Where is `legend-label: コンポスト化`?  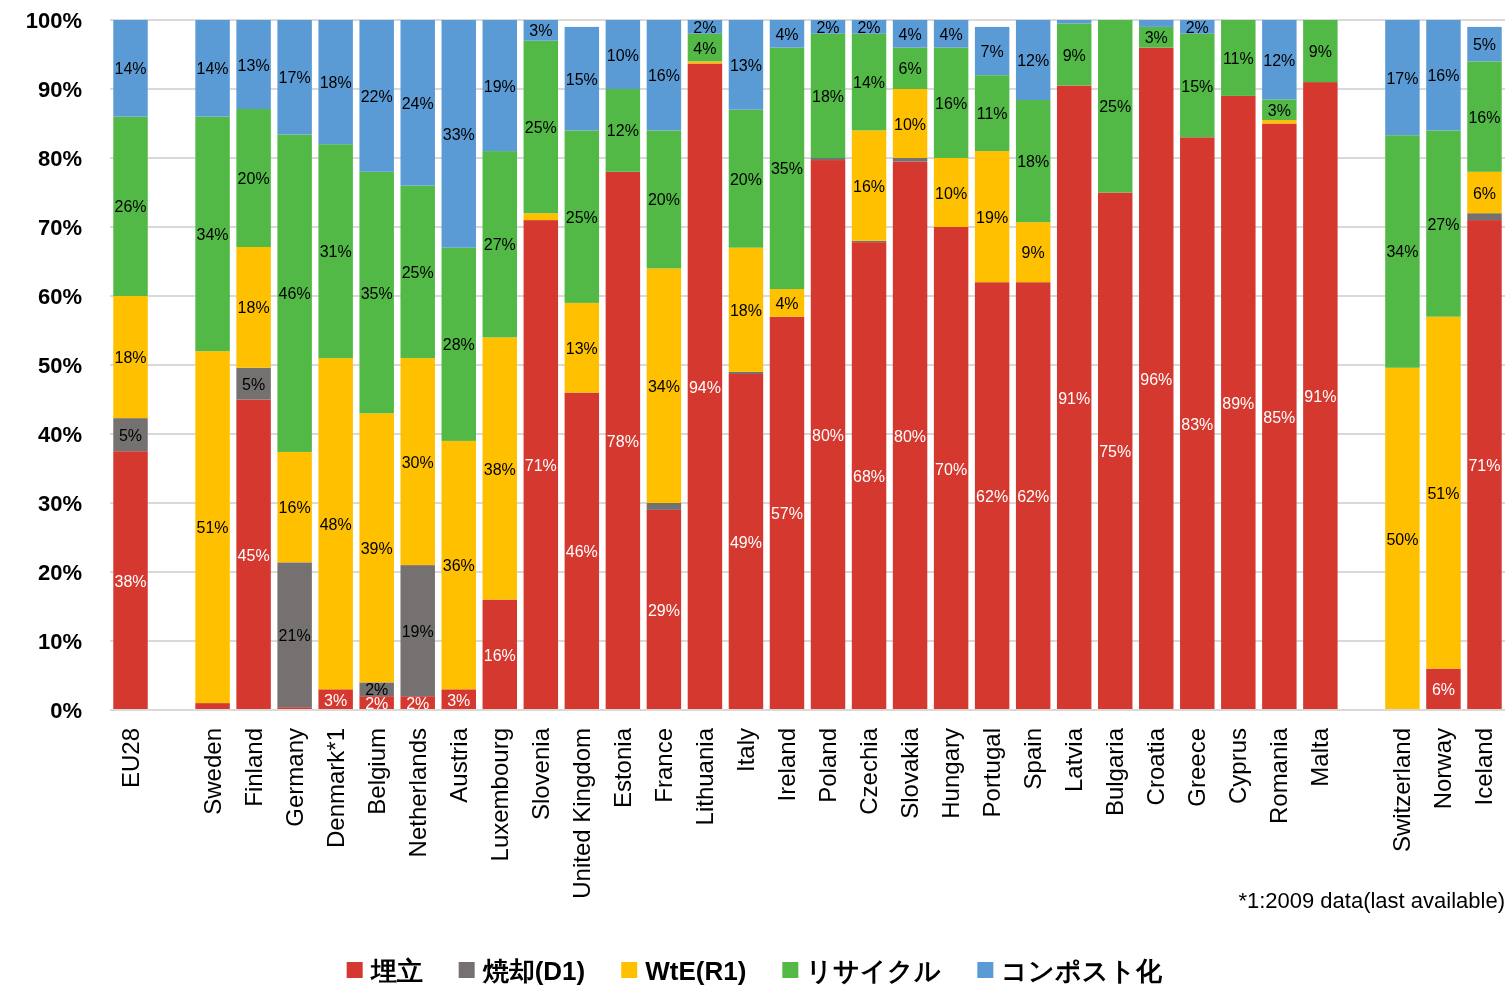 legend-label: コンポスト化 is located at coordinates (1082, 971).